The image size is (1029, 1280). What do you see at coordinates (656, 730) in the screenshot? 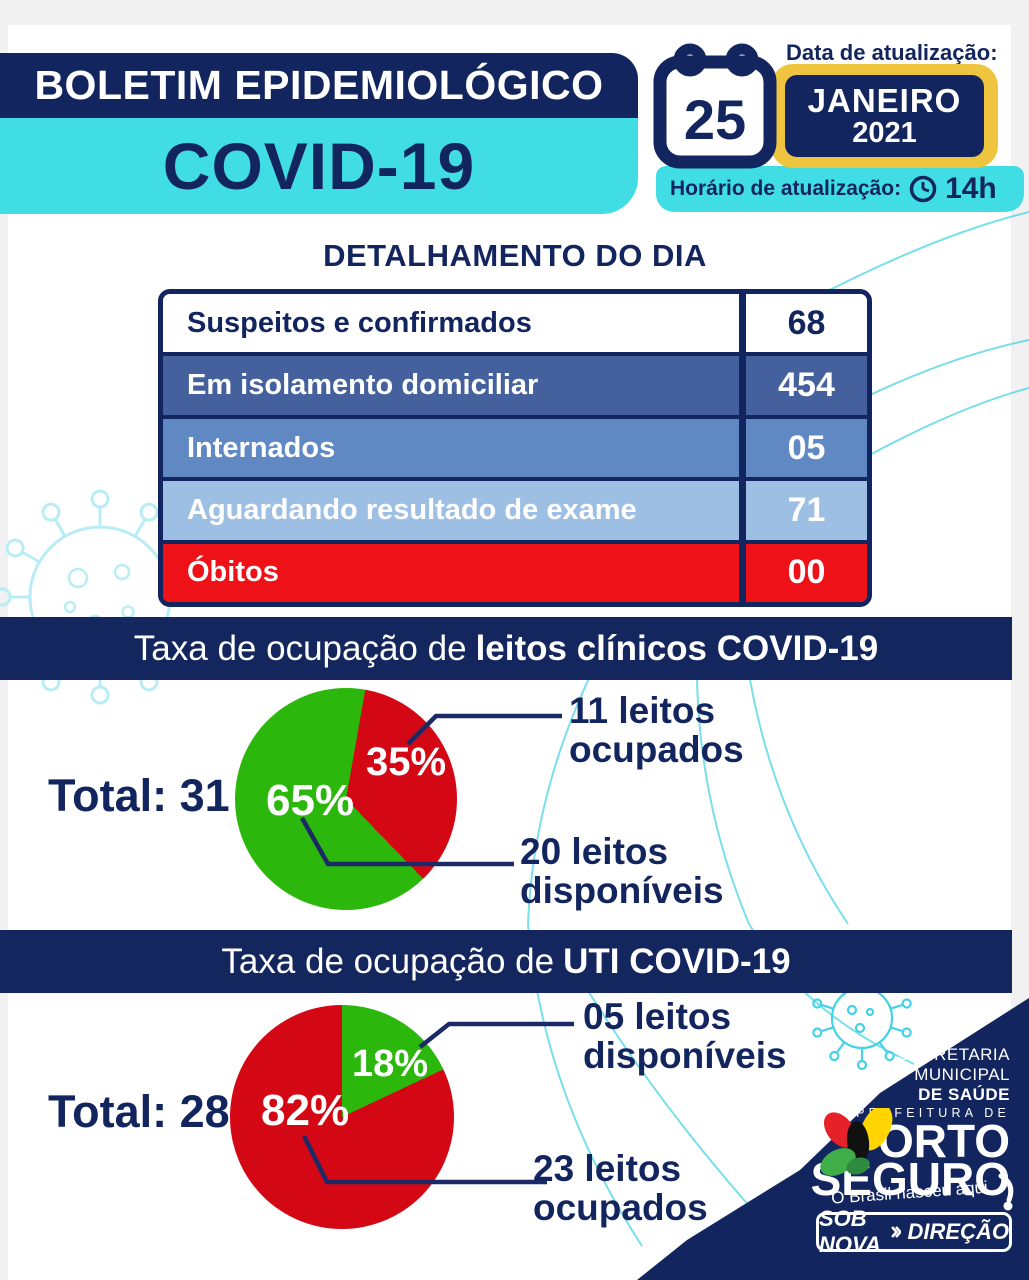
I see `clinical-occupied-callout: 11 leitos ocupados` at bounding box center [656, 730].